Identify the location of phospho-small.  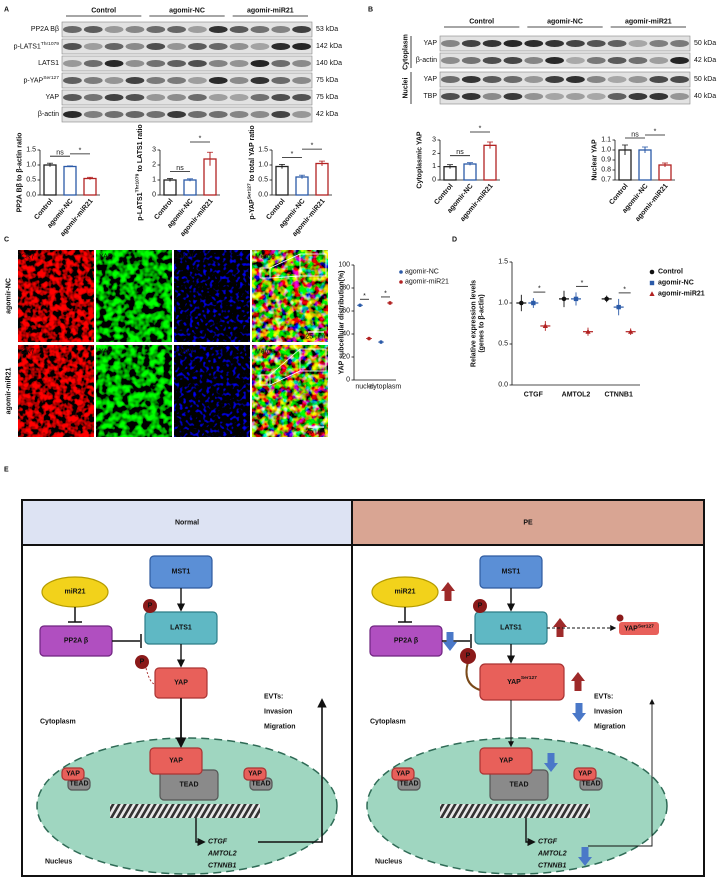
(620, 618).